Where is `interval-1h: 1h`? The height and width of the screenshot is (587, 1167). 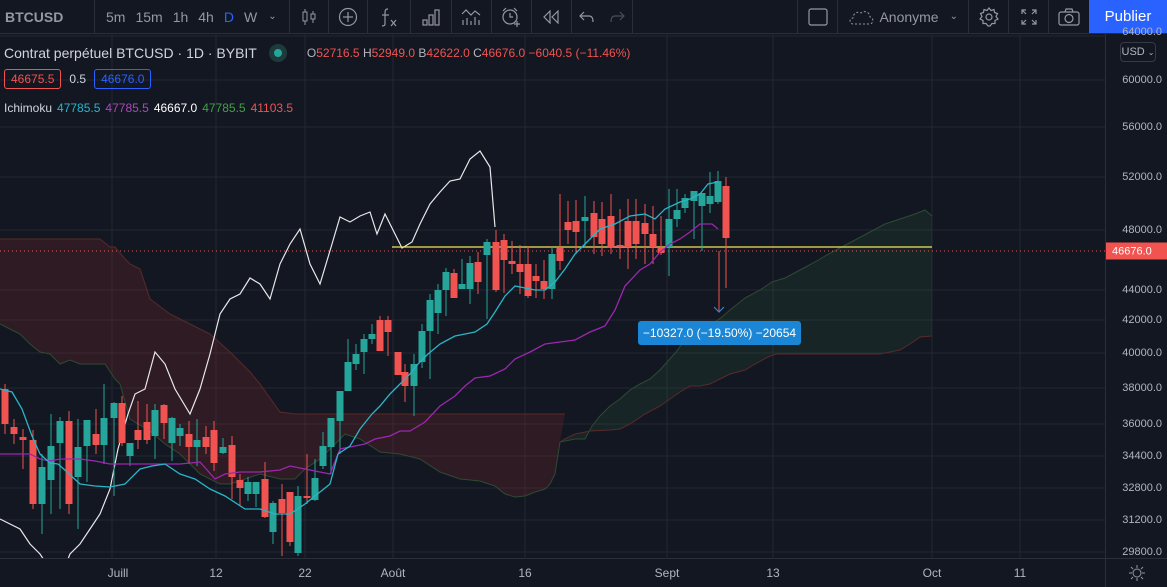 interval-1h: 1h is located at coordinates (180, 16).